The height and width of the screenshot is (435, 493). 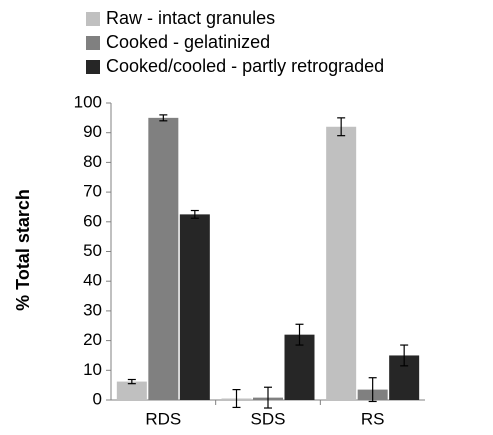 I want to click on legend-label: Raw - intact granules, so click(x=190, y=18).